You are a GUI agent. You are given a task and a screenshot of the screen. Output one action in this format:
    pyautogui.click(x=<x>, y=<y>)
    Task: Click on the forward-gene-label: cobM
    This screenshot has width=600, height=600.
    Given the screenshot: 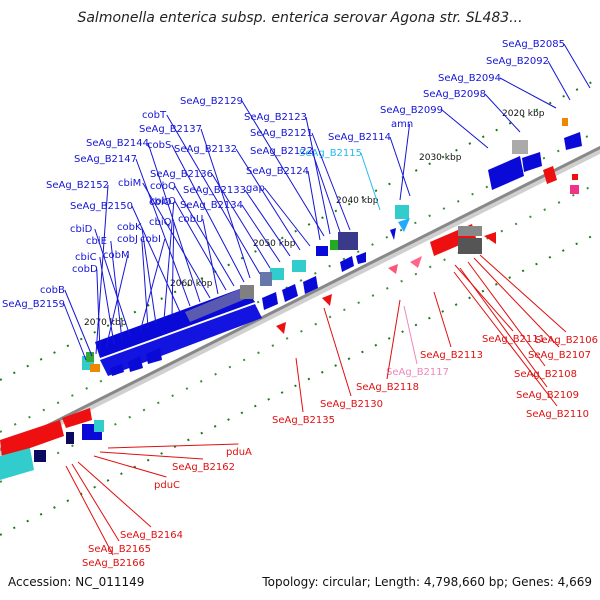 What is the action you would take?
    pyautogui.click(x=116, y=255)
    